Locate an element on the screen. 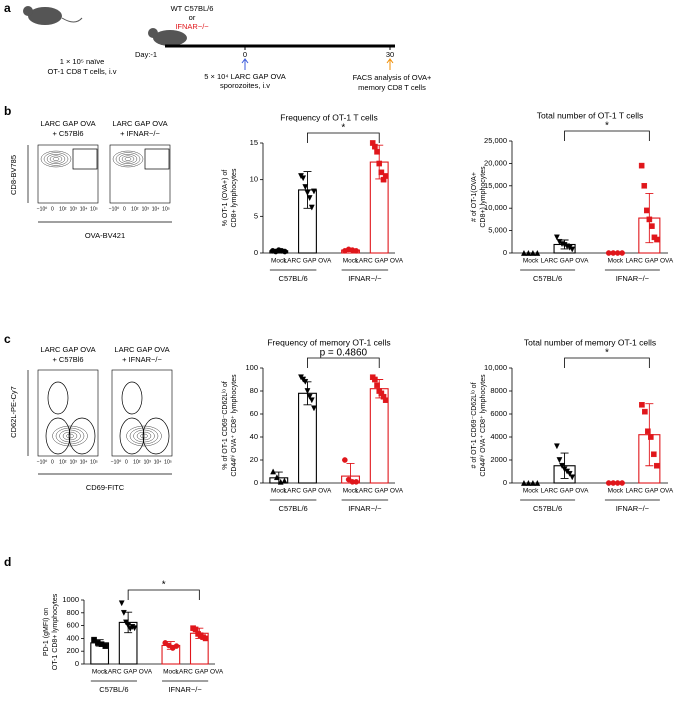  y-tick-label: 15 is located at coordinates (254, 142).